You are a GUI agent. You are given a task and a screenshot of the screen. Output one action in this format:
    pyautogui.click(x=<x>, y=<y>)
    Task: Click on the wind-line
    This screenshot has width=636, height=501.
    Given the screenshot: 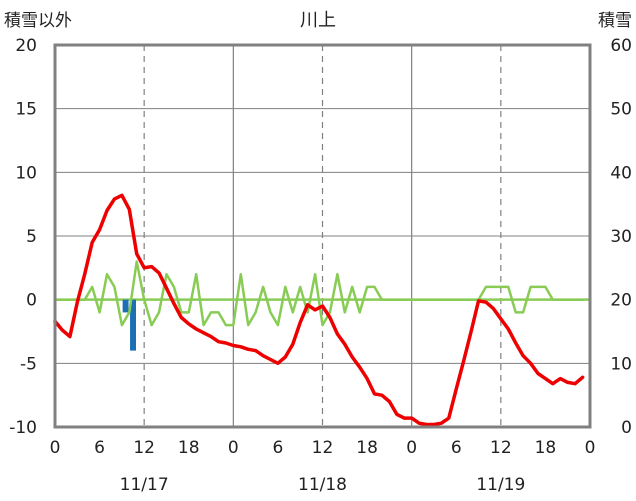 What is the action you would take?
    pyautogui.click(x=318, y=293)
    